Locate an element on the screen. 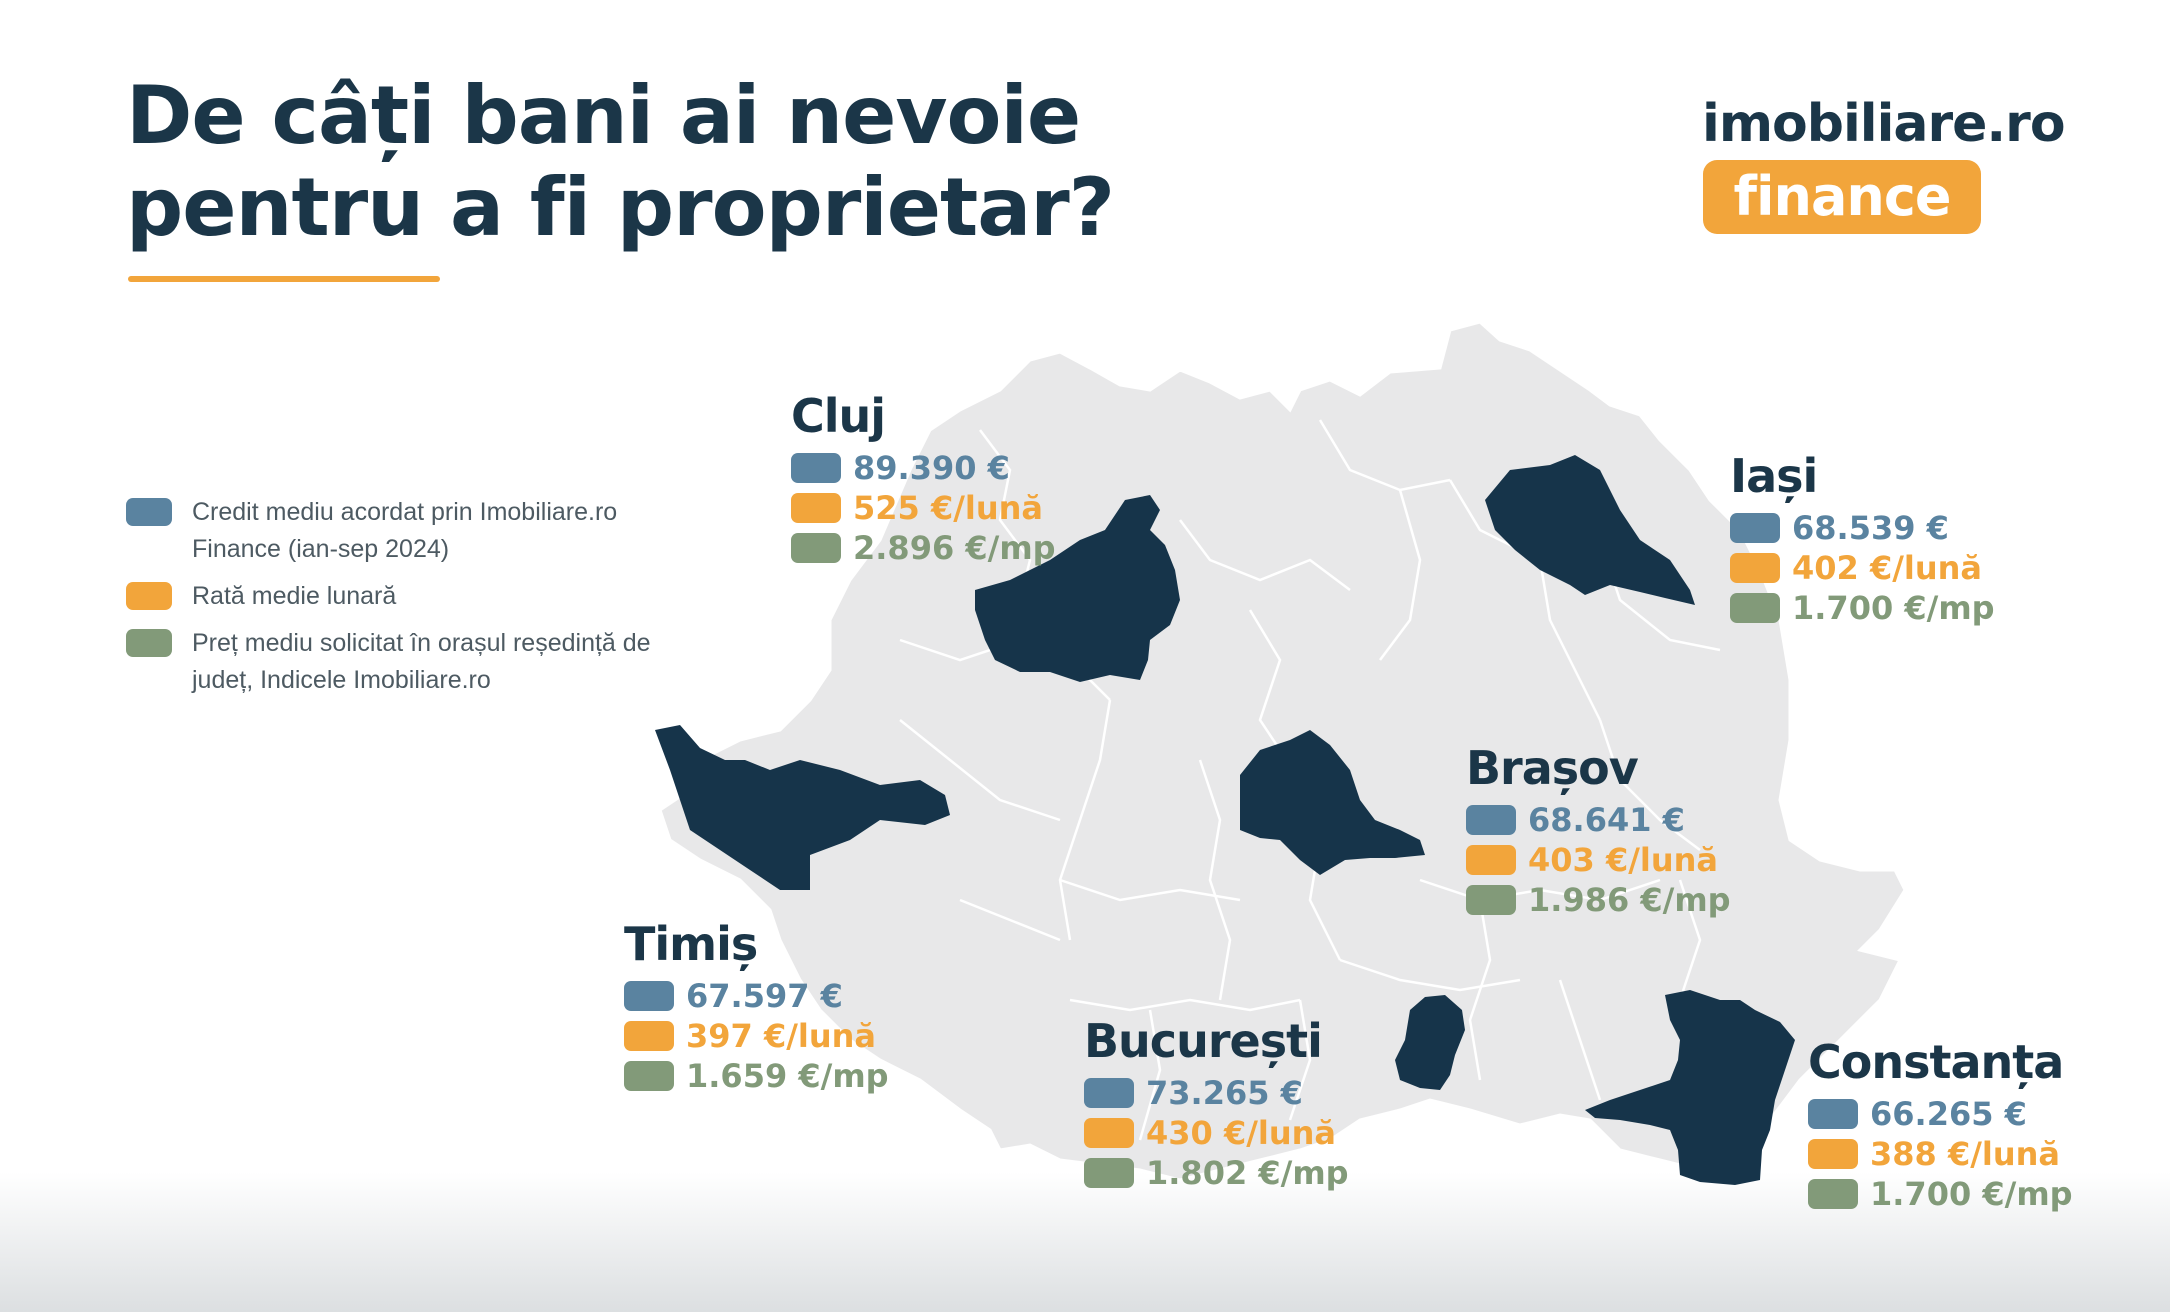 Image resolution: width=2170 pixels, height=1312 pixels. credit-row: 67.597 € is located at coordinates (756, 996).